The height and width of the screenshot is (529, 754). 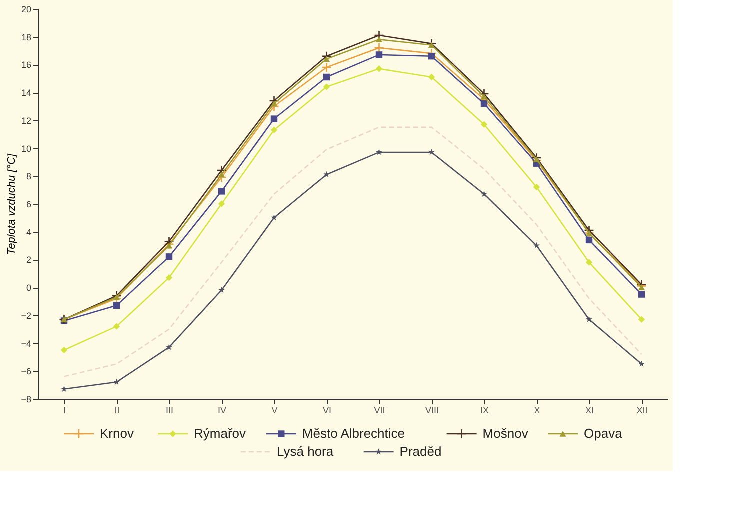 What do you see at coordinates (305, 451) in the screenshot?
I see `legend-label: Lysá hora` at bounding box center [305, 451].